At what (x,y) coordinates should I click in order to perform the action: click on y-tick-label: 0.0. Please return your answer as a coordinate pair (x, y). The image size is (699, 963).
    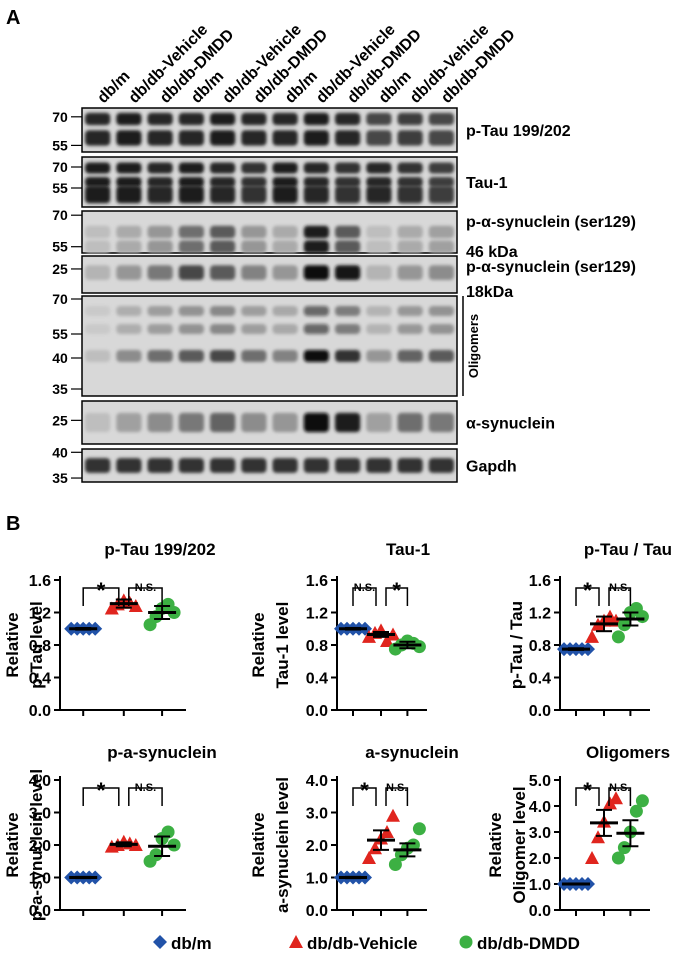
    Looking at the image, I should click on (317, 911).